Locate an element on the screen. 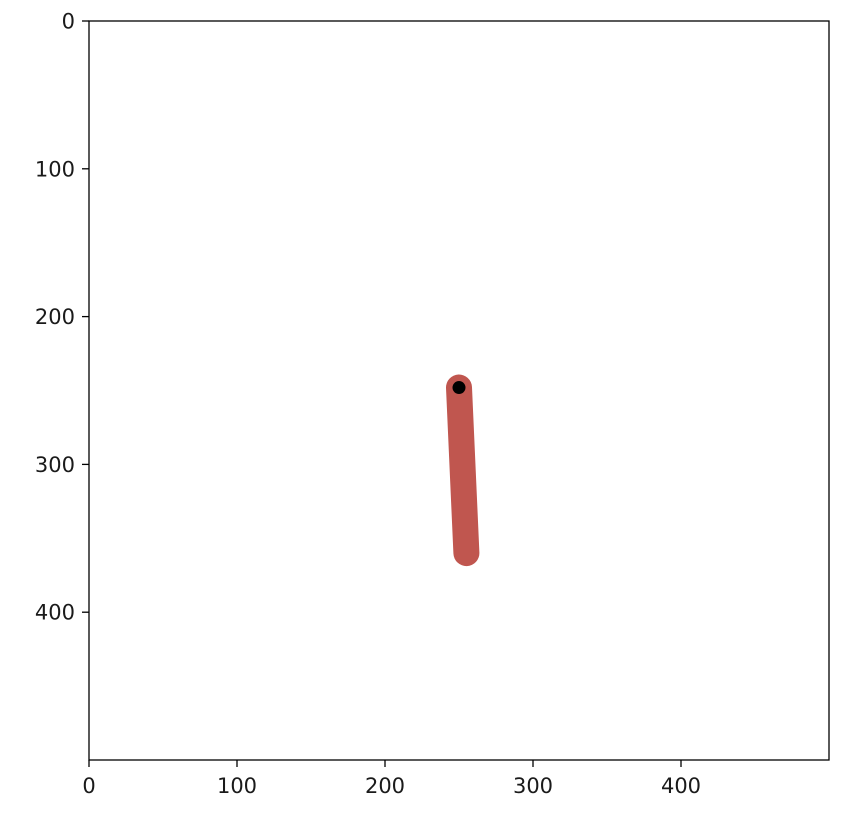 The width and height of the screenshot is (842, 818). x-axis: 0 100 200 300 400 is located at coordinates (391, 779).